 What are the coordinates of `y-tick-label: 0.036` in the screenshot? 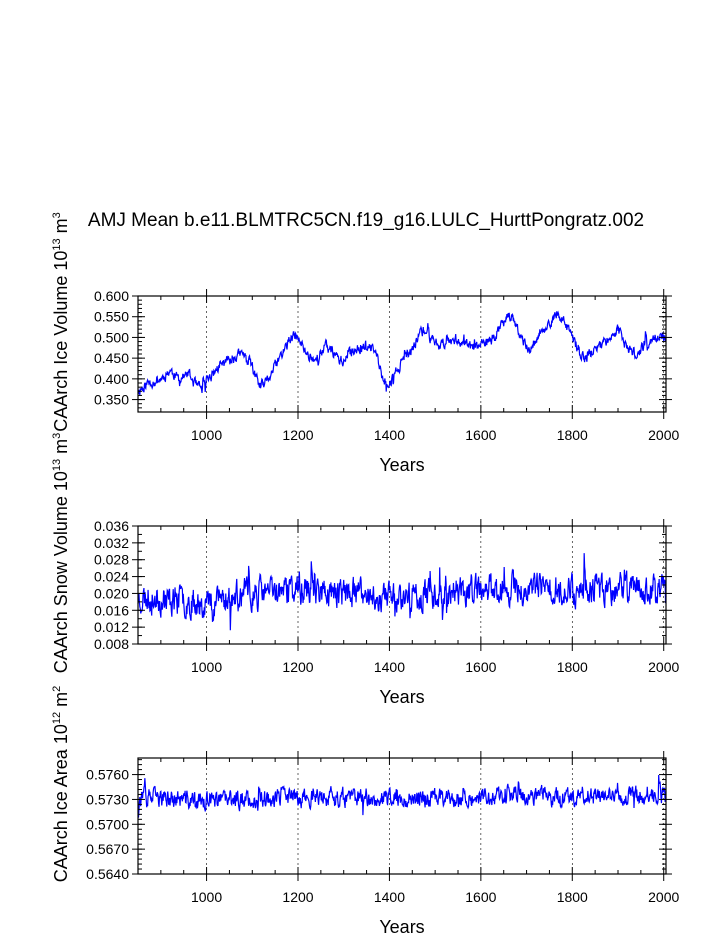 It's located at (111, 526).